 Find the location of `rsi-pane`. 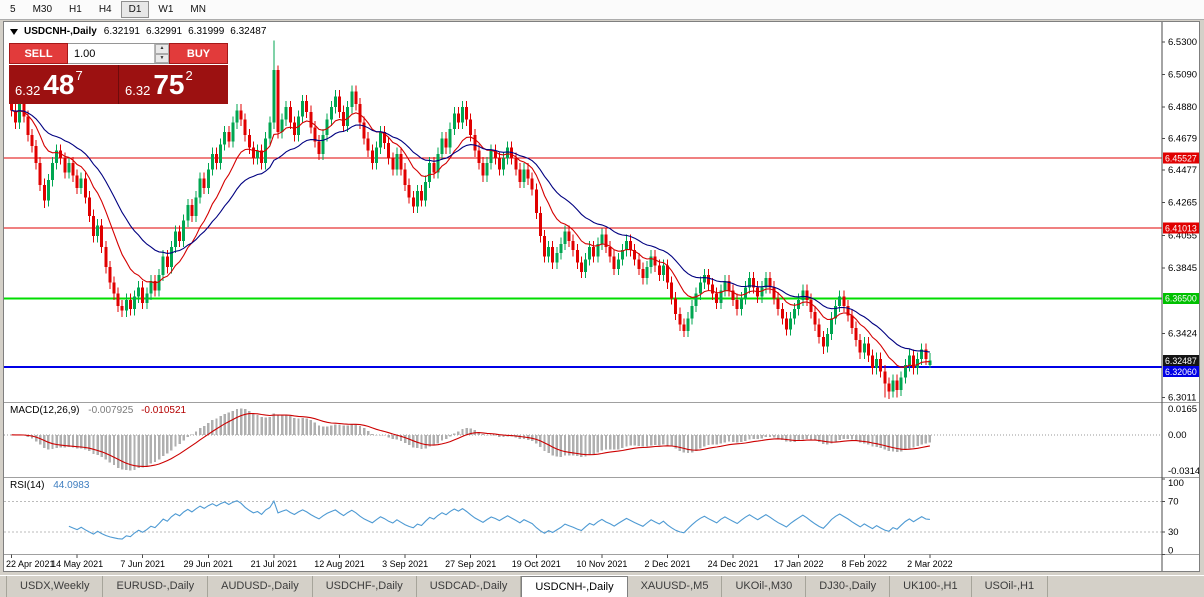

rsi-pane is located at coordinates (583, 519).